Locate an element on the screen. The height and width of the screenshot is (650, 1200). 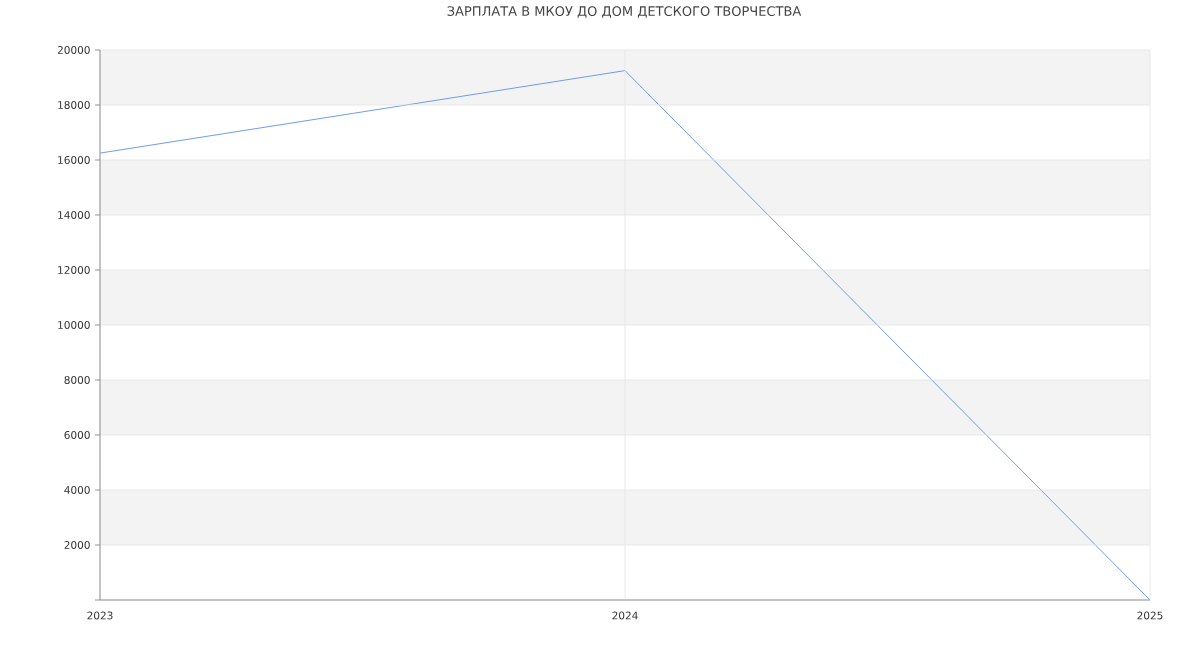
y-tick-label: 16000 is located at coordinates (74, 160).